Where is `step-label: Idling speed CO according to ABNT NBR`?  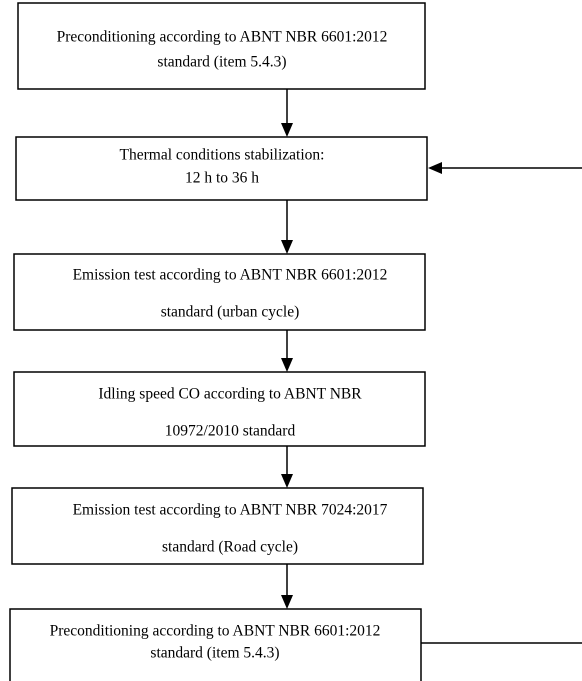
step-label: Idling speed CO according to ABNT NBR is located at coordinates (230, 394).